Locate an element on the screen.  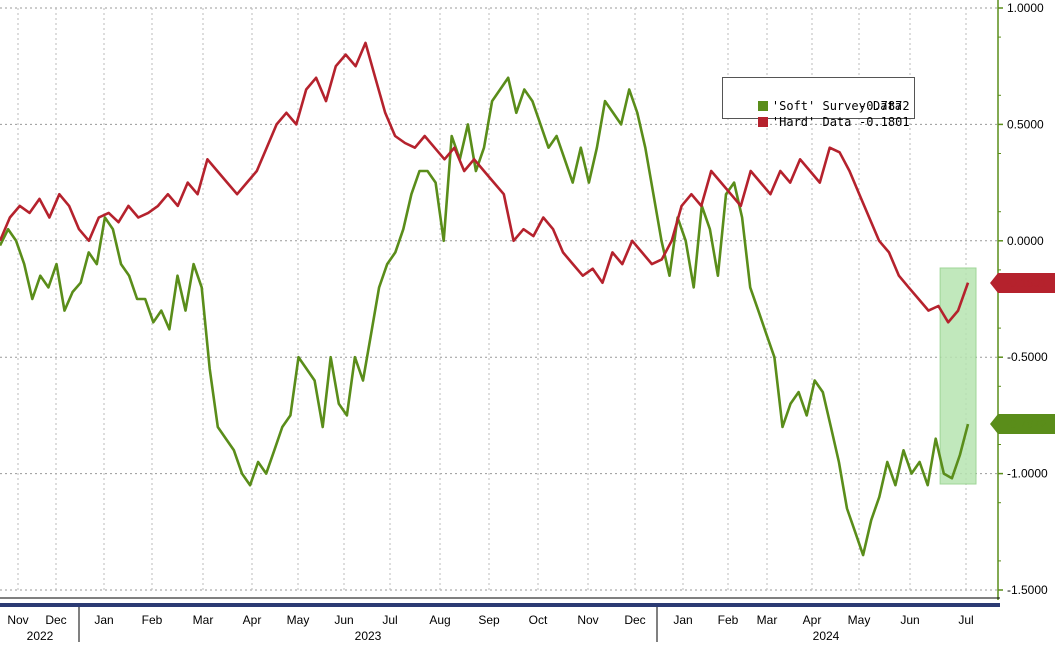
x-tick-label: Sep is located at coordinates (489, 620).